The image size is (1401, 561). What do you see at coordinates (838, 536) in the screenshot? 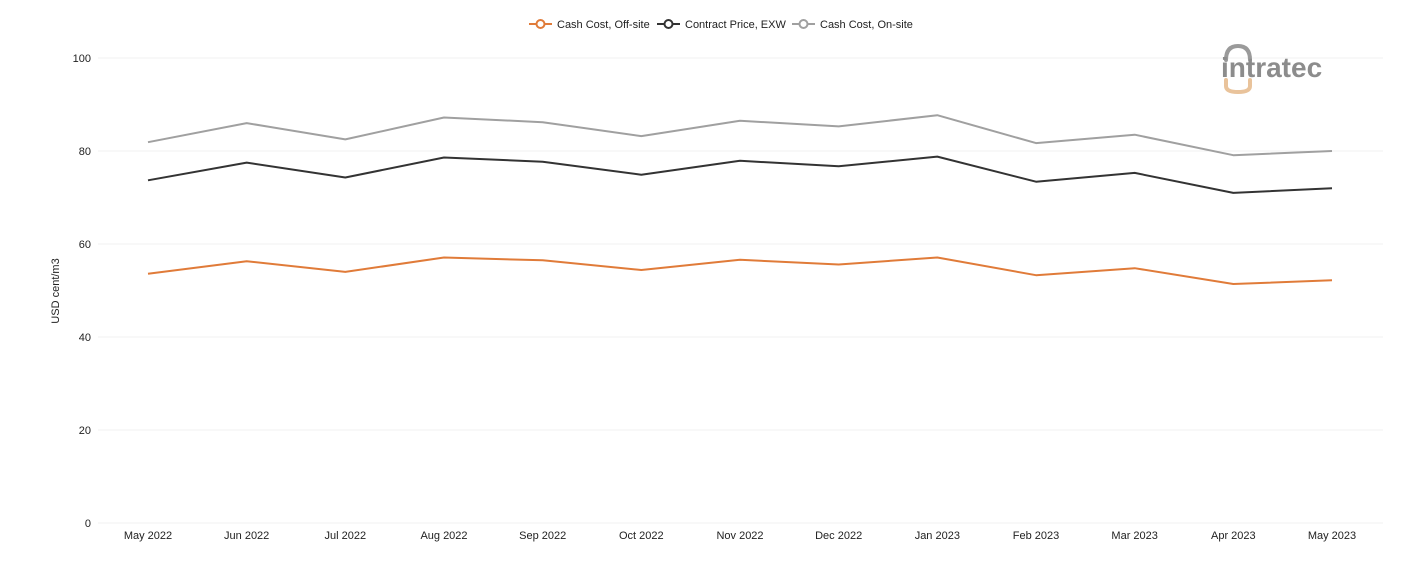
I see `x-tick-label: Dec 2022` at bounding box center [838, 536].